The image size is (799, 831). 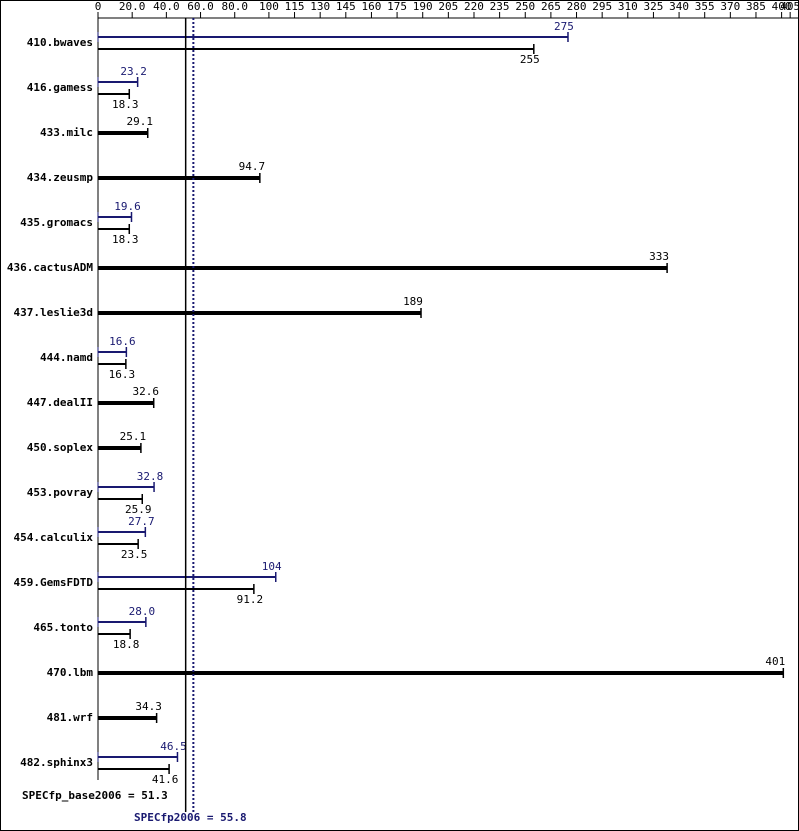 What do you see at coordinates (95, 795) in the screenshot?
I see `summary-label: SPECfp_base2006 = 51.3` at bounding box center [95, 795].